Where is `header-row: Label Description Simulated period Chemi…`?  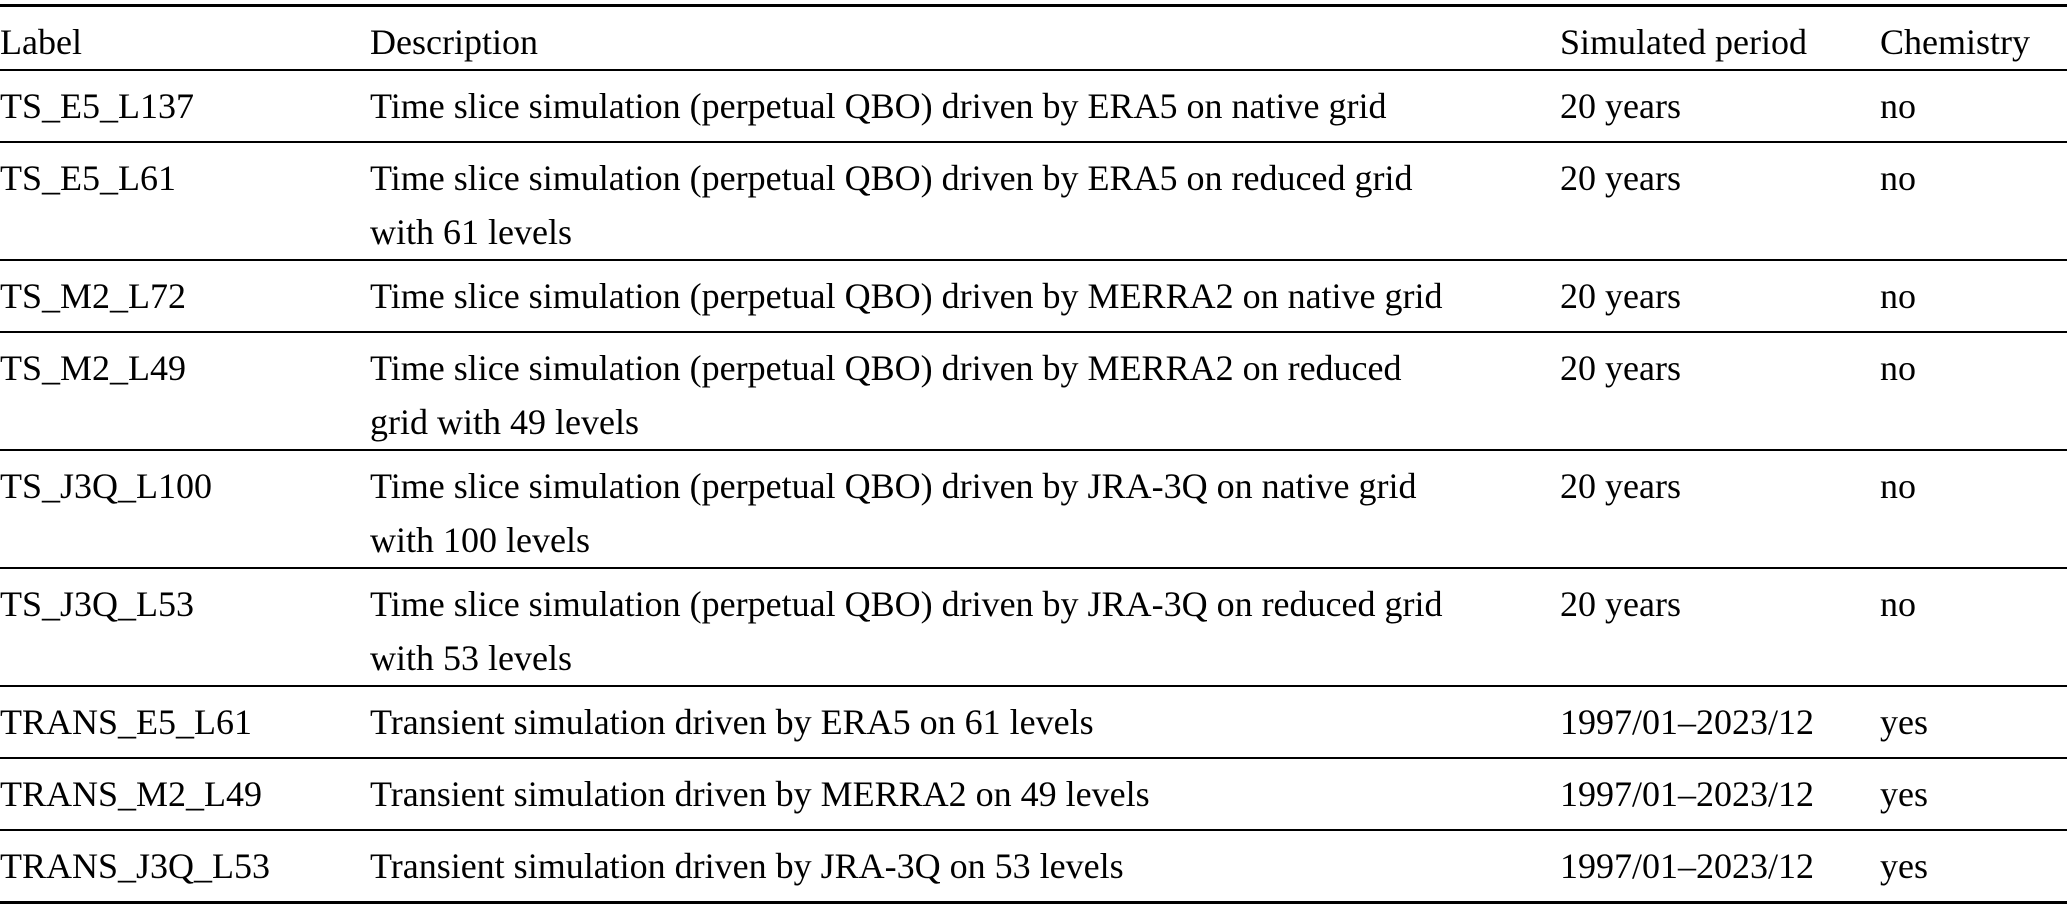 header-row: Label Description Simulated period Chemi… is located at coordinates (1033, 38).